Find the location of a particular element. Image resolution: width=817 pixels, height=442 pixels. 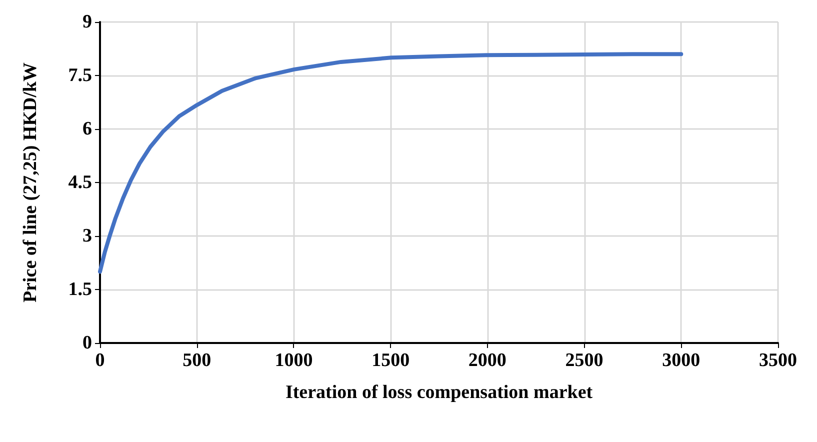

y-axis-title: Price of line (27,25) HKD/kW is located at coordinates (30, 182).